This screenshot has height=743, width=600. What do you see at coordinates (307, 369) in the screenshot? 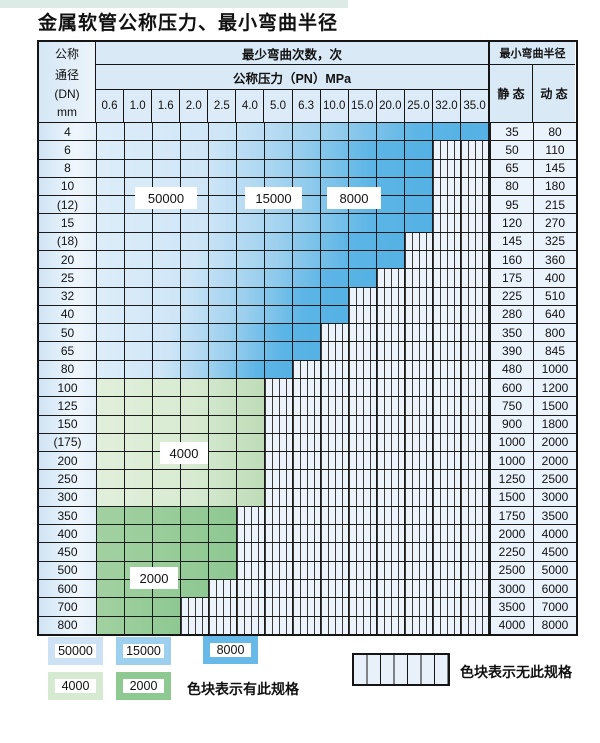
I see `table-row: 80 480 1000` at bounding box center [307, 369].